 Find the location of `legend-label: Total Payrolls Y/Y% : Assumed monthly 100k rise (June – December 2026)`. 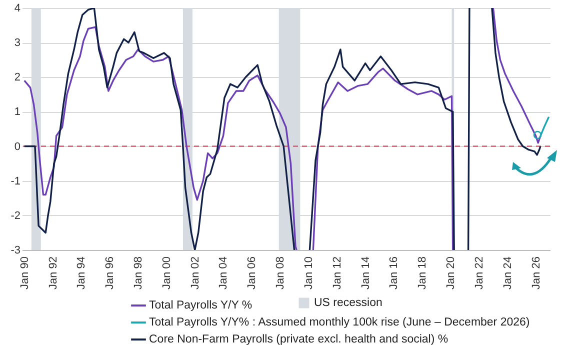

legend-label: Total Payrolls Y/Y% : Assumed monthly 100k rise (June – December 2026) is located at coordinates (339, 322).